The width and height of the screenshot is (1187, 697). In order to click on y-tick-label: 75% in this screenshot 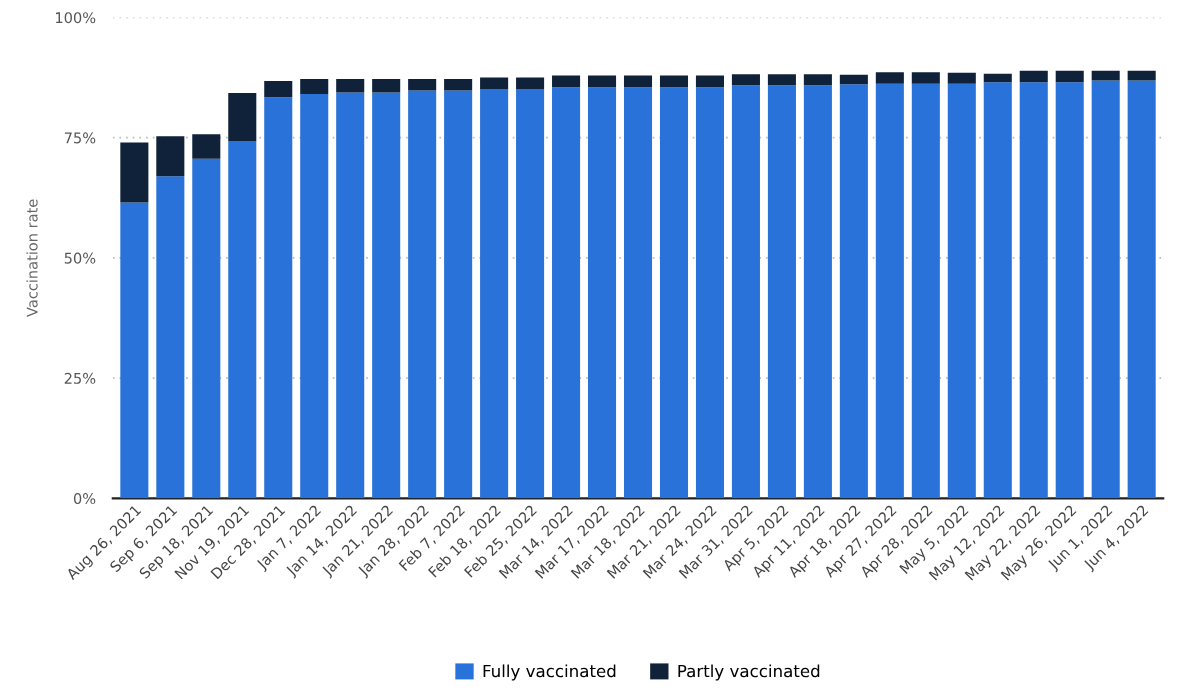, I will do `click(80, 138)`.